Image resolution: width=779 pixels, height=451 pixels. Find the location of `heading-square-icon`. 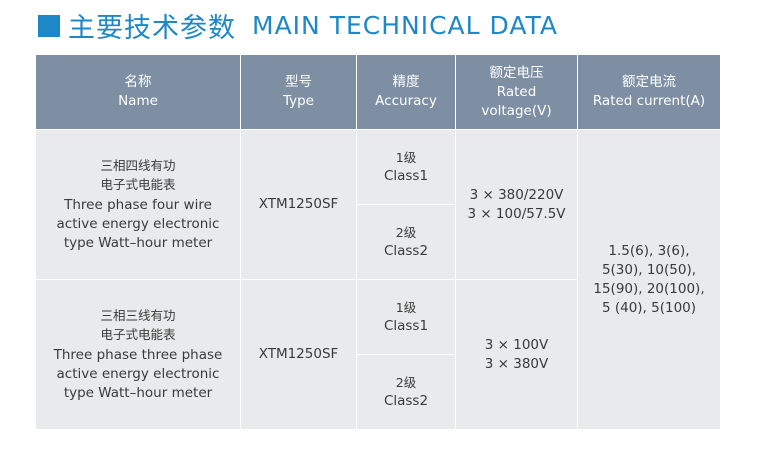

heading-square-icon is located at coordinates (49, 25).